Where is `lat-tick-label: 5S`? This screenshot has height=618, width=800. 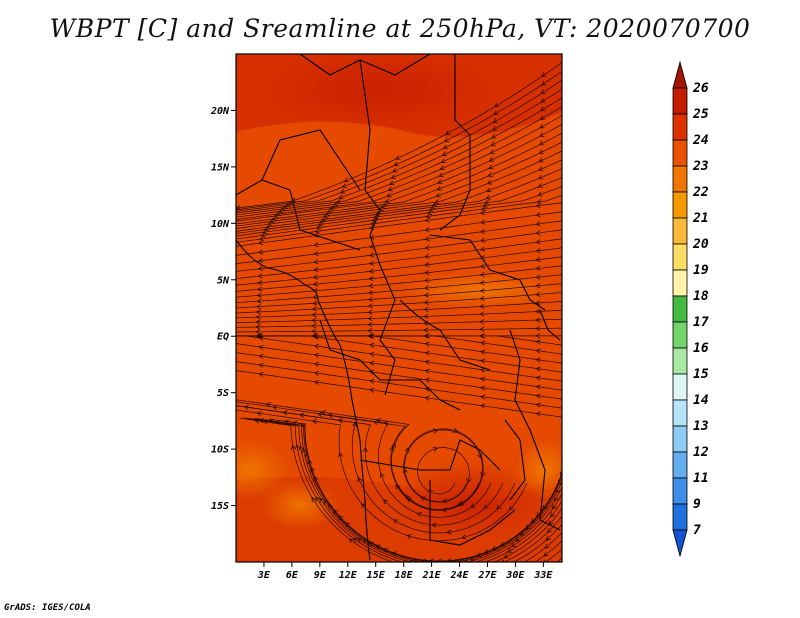 lat-tick-label: 5S is located at coordinates (223, 393).